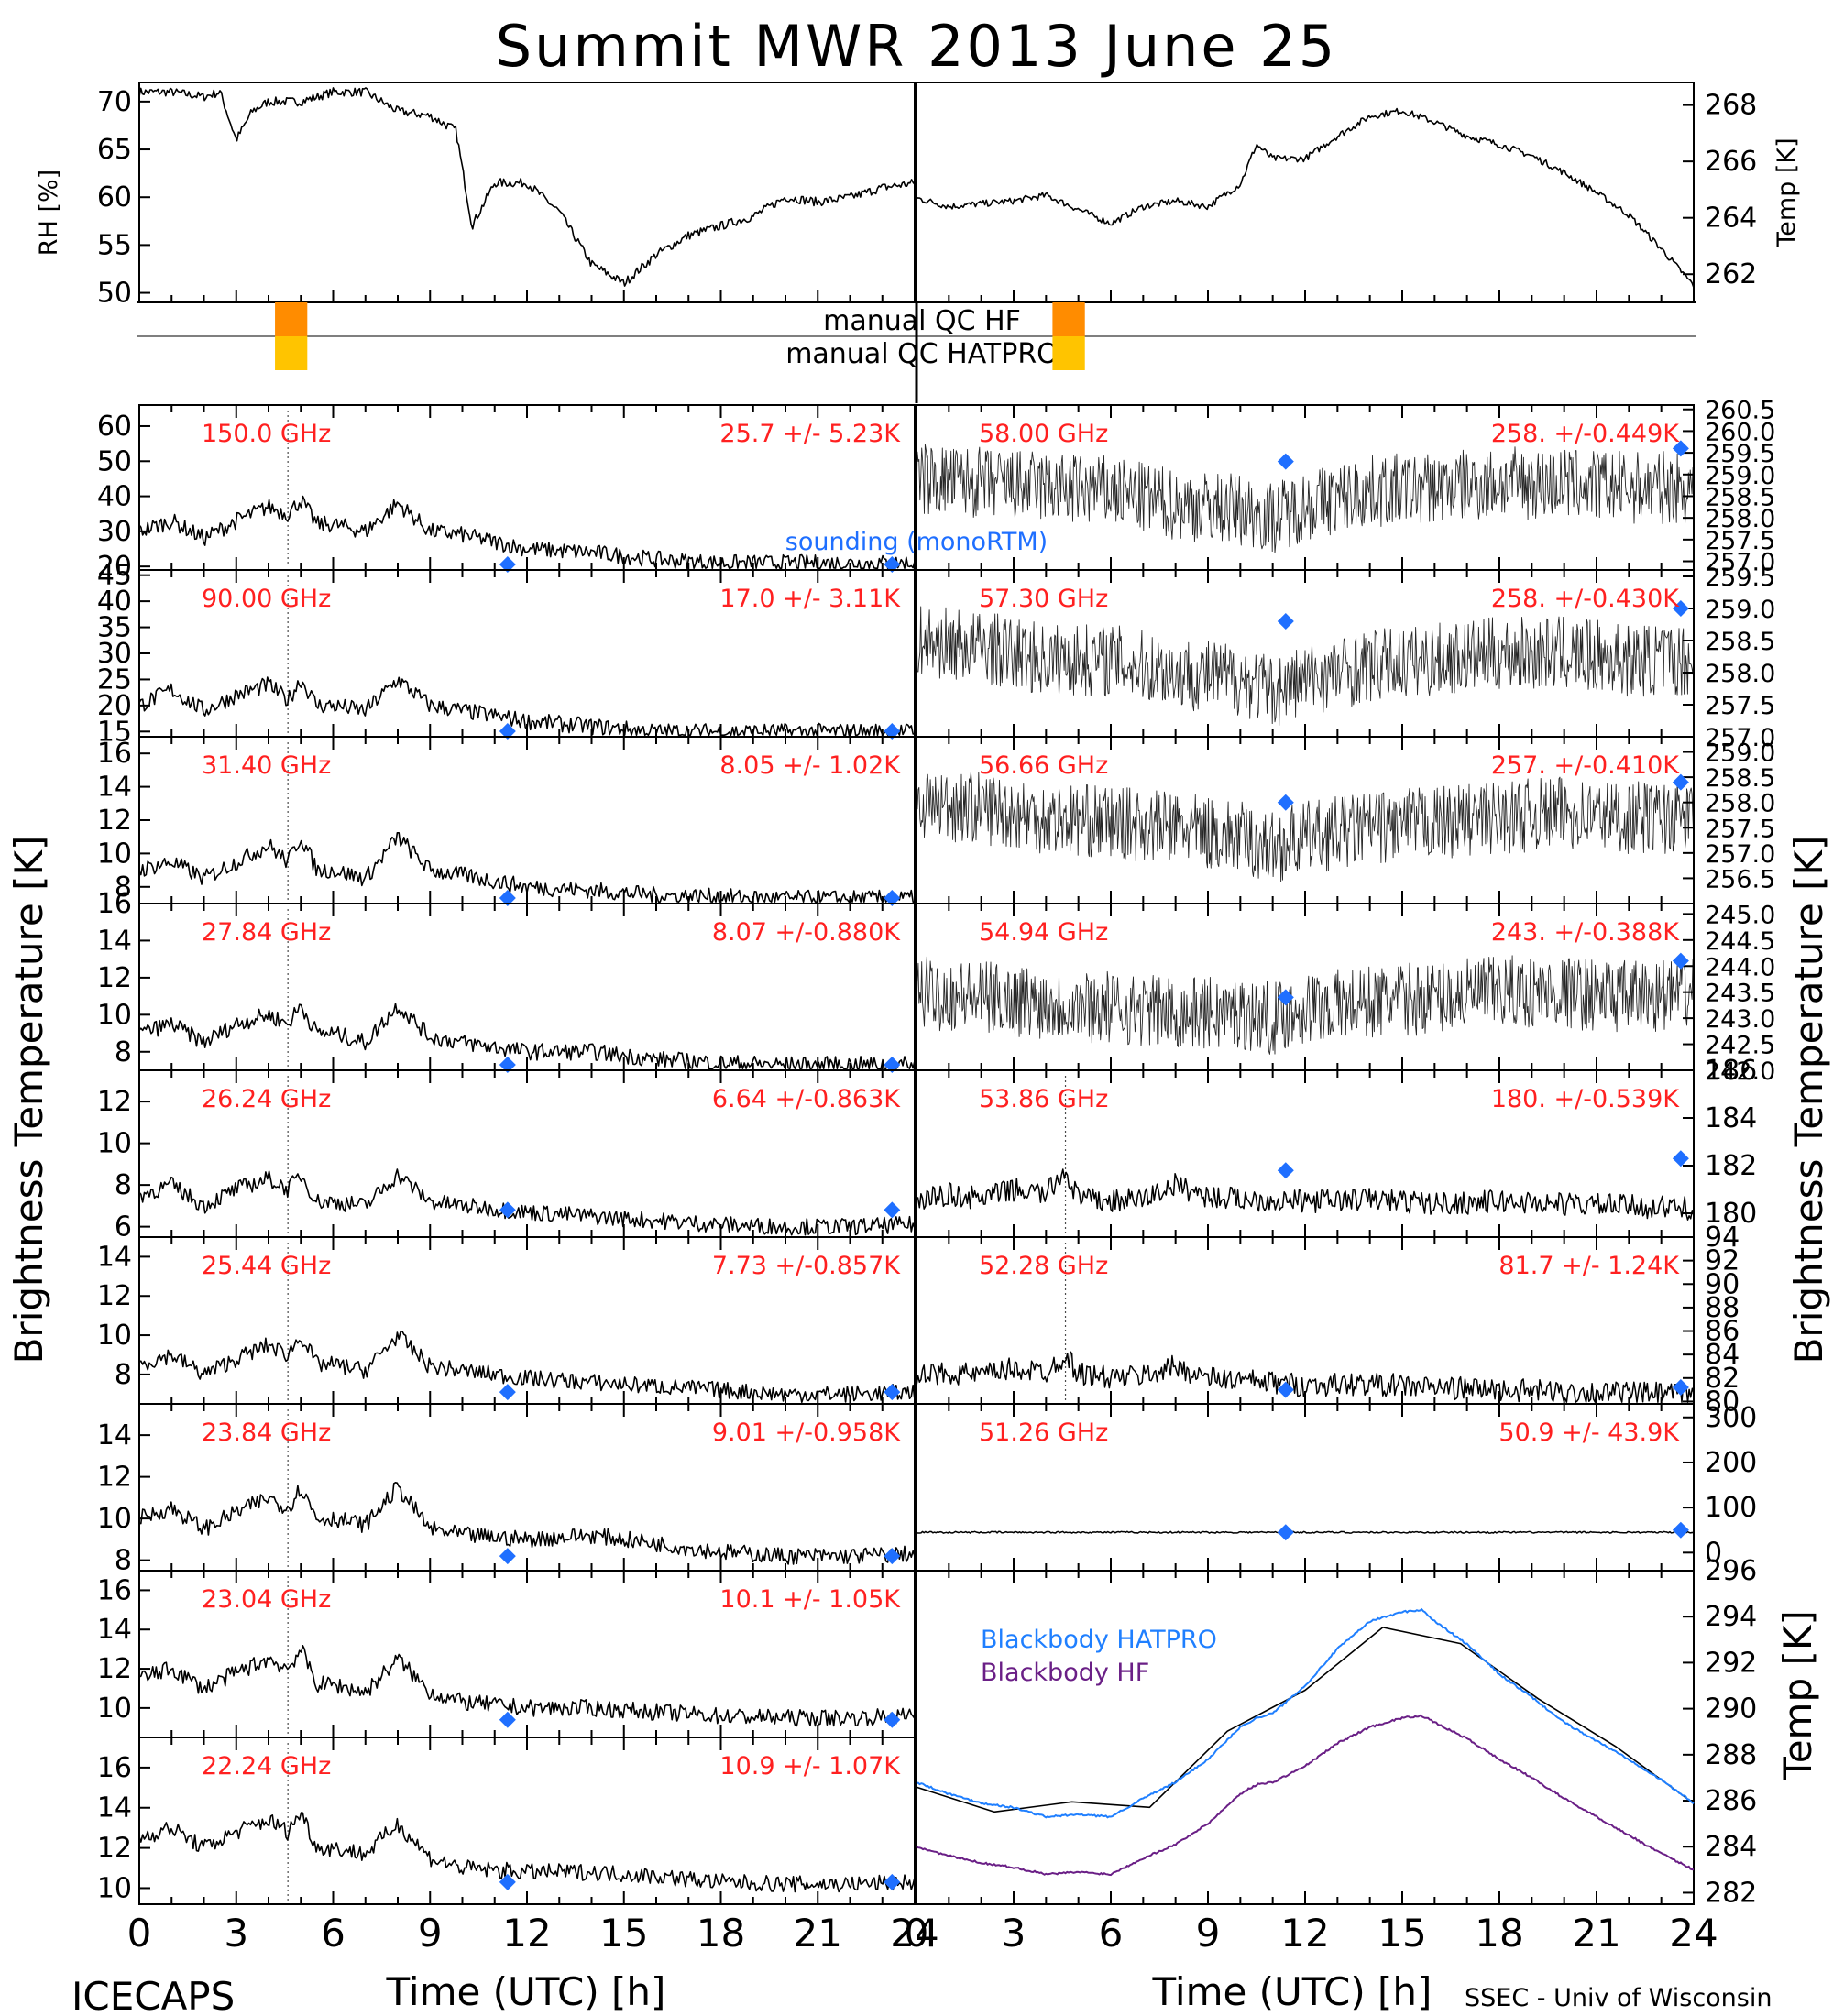 This screenshot has height=2016, width=1833. I want to click on channel-label-L1: 150.0 GHz, so click(266, 434).